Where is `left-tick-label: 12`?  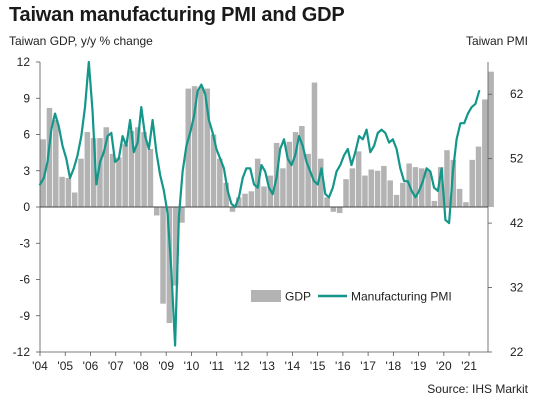
left-tick-label: 12 is located at coordinates (24, 62).